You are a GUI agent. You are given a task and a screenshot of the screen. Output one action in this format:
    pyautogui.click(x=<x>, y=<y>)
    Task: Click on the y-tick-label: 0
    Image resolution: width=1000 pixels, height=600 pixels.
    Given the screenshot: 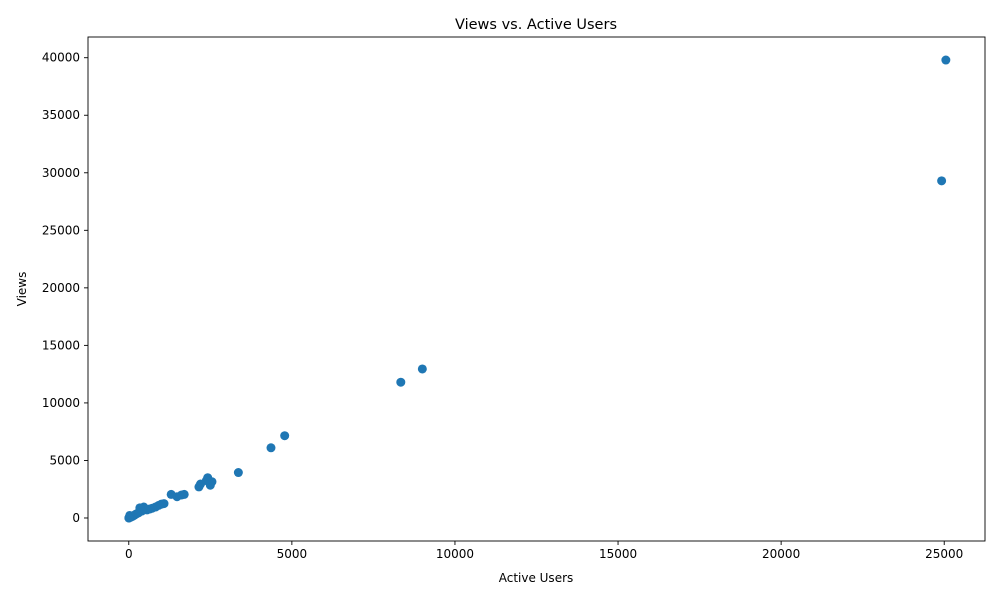 What is the action you would take?
    pyautogui.click(x=76, y=518)
    